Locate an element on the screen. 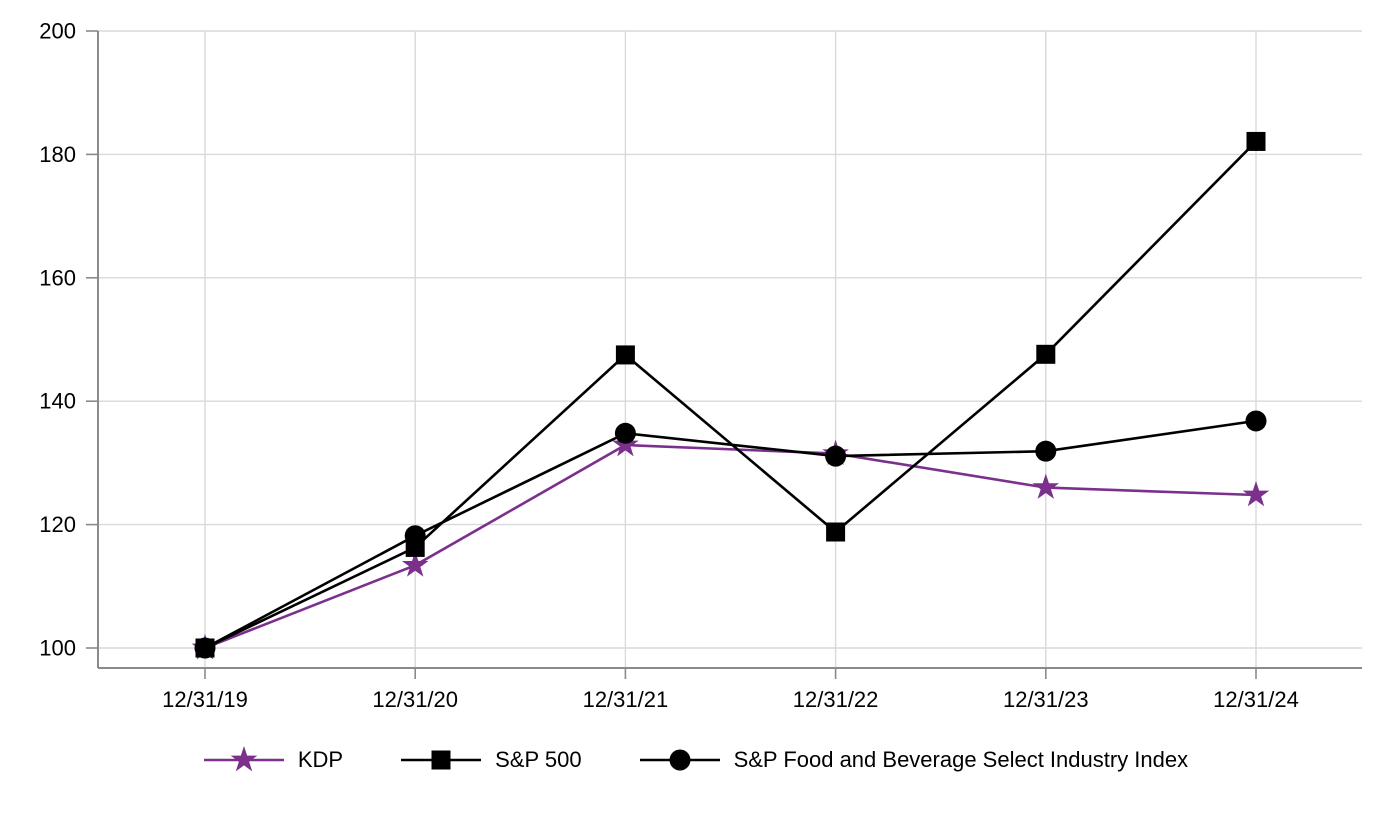 The image size is (1392, 816). legend-marker-s-p-food-and-beverage-select-industry-index is located at coordinates (680, 760).